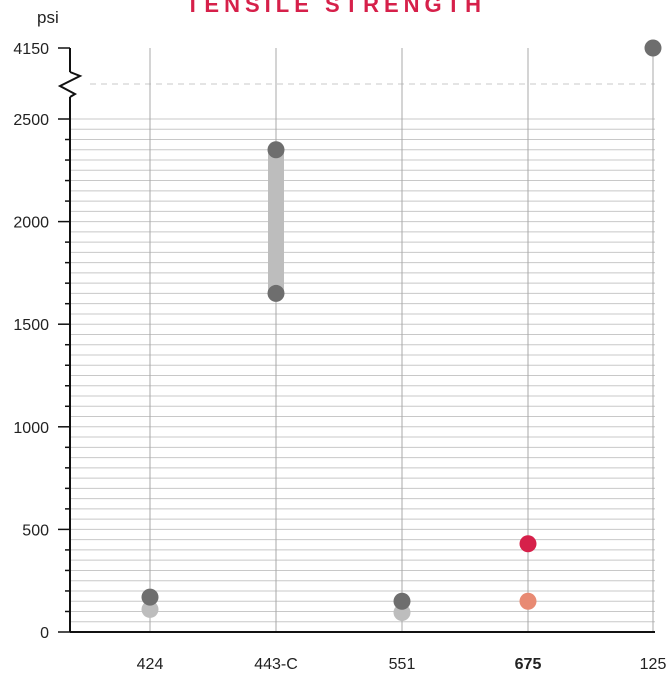 The width and height of the screenshot is (672, 677). Describe the element at coordinates (31, 428) in the screenshot. I see `y-tick-label: 1000` at that location.